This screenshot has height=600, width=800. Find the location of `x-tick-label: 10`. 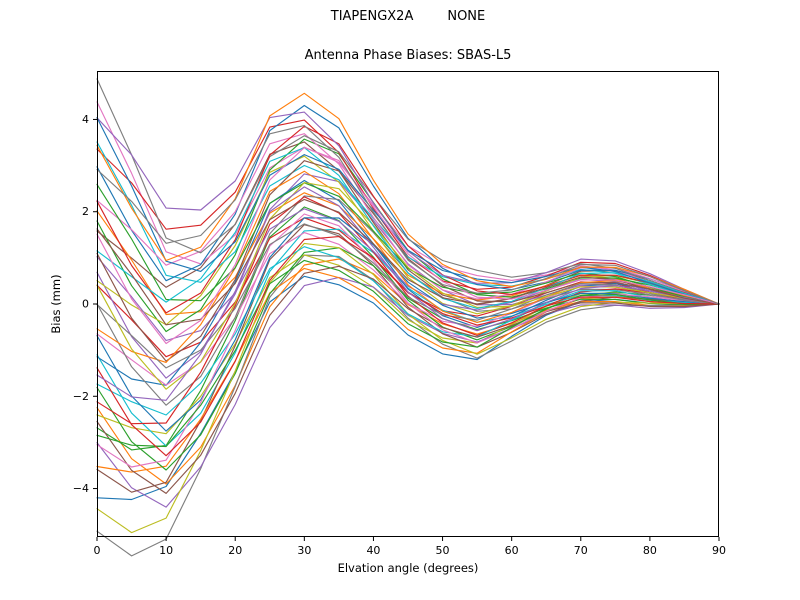

x-tick-label: 10 is located at coordinates (166, 550).